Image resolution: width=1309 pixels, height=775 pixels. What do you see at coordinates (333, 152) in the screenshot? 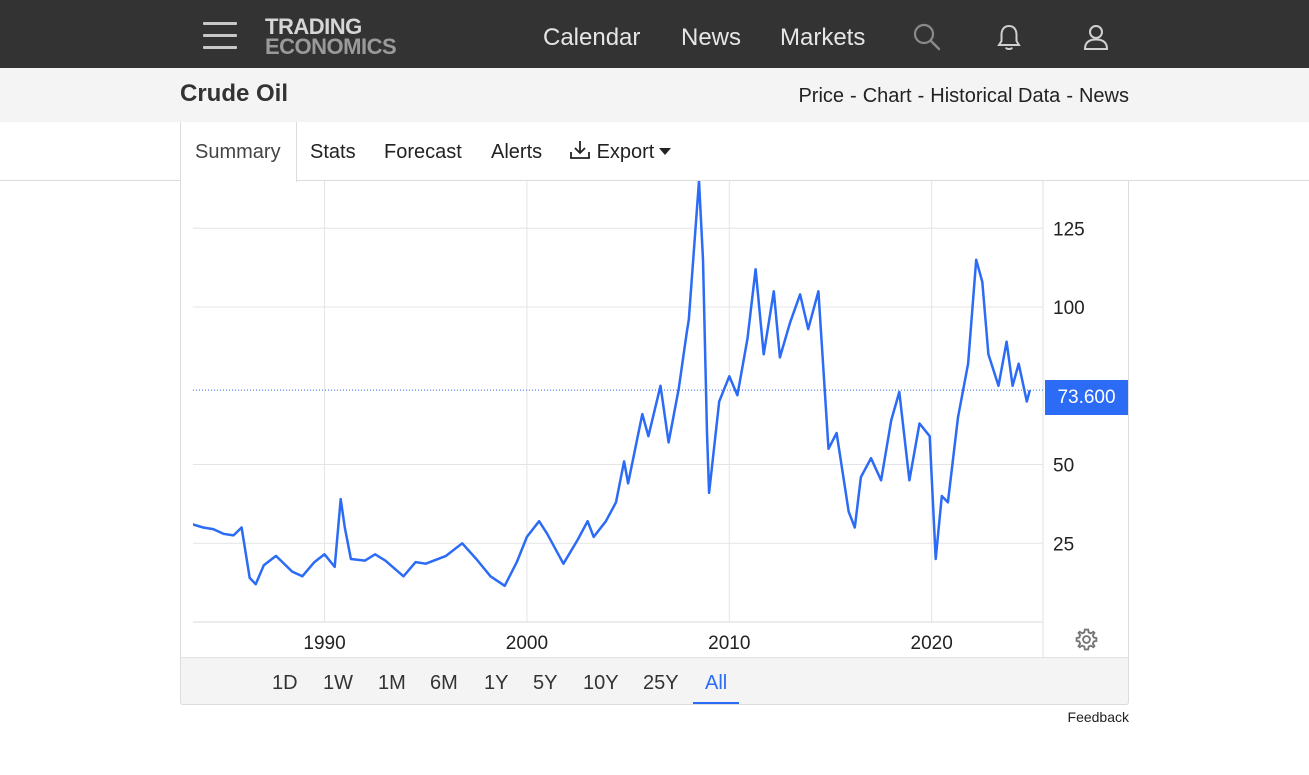
I see `tab-stats: Stats` at bounding box center [333, 152].